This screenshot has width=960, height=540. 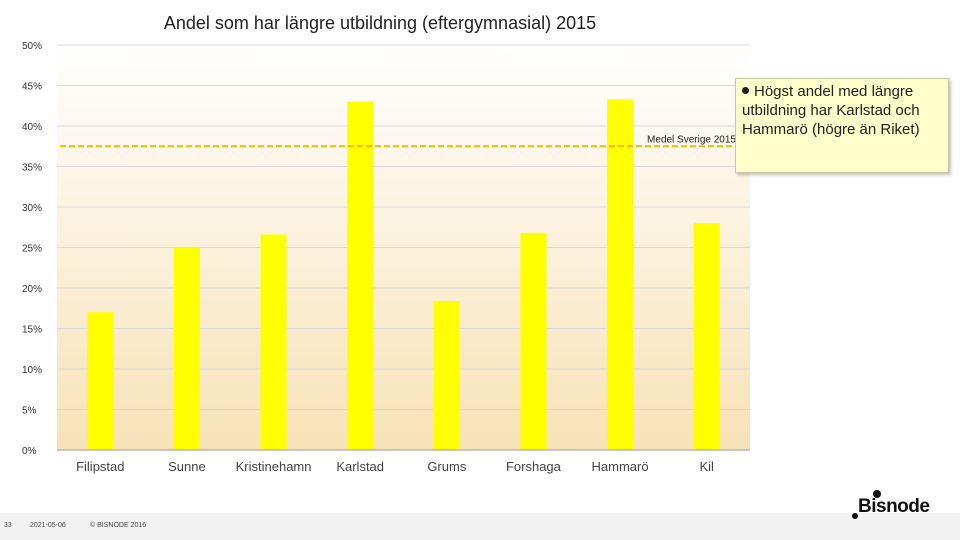 I want to click on x-tick-label: Kil, so click(x=706, y=466).